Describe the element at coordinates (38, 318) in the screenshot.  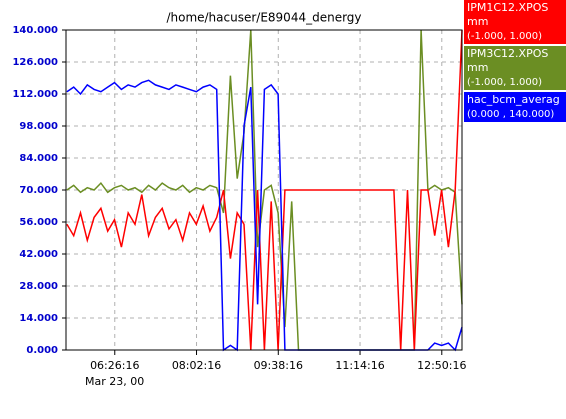
I see `y-tick-label: 14.000` at that location.